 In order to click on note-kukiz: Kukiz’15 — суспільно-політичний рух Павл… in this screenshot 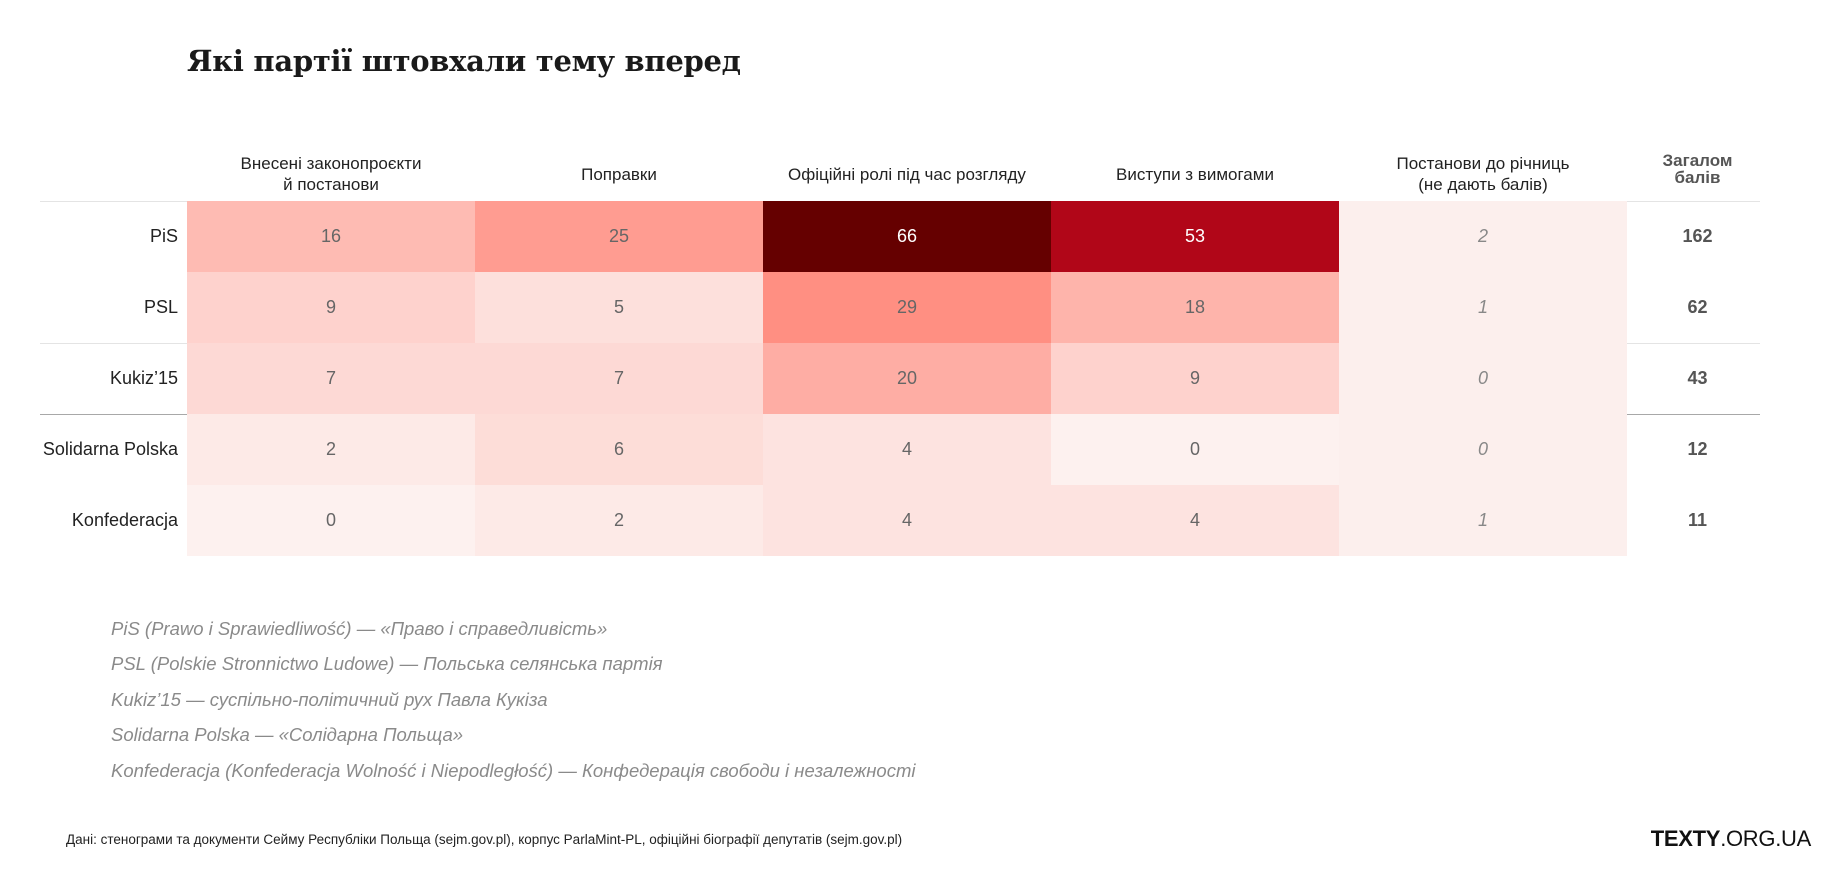, I will do `click(329, 699)`.